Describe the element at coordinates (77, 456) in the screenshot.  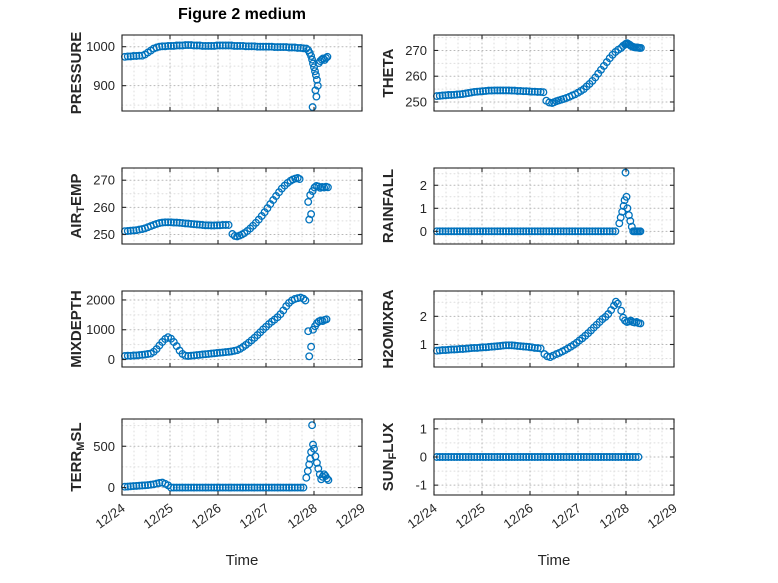
I see `y-axis-label: TERRMSL` at that location.